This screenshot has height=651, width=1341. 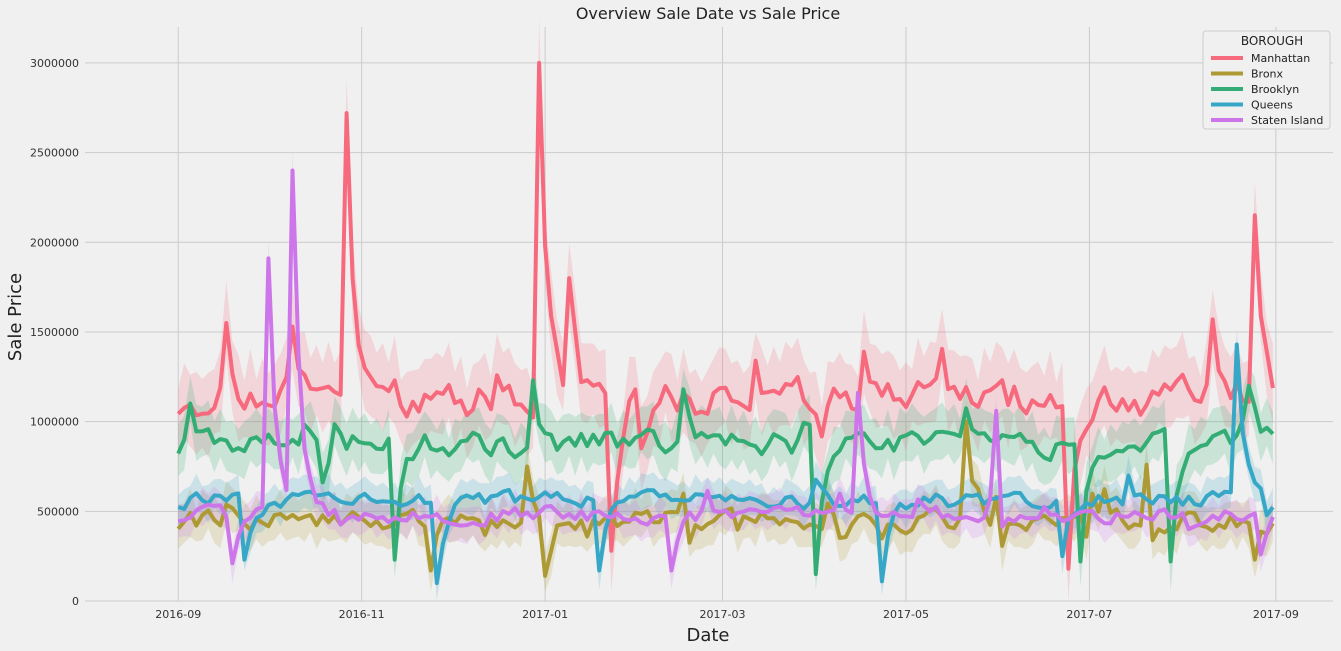 I want to click on y-tick-label: 1000000, so click(x=54, y=422).